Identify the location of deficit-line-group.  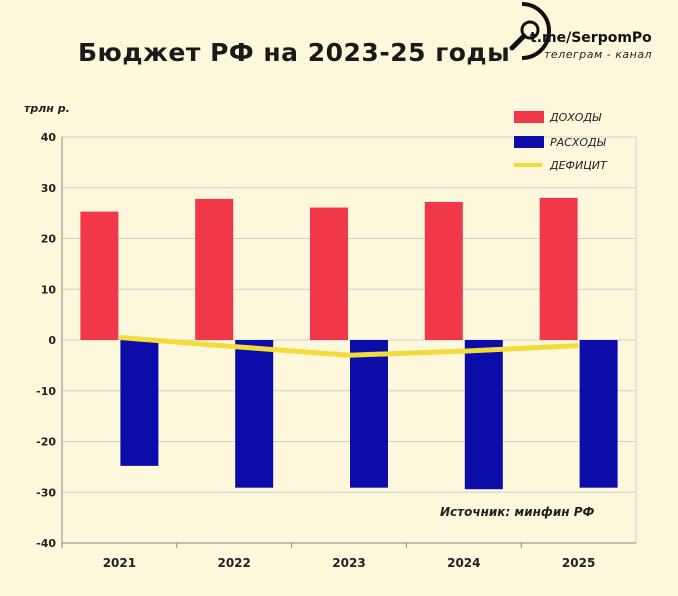
(349, 346).